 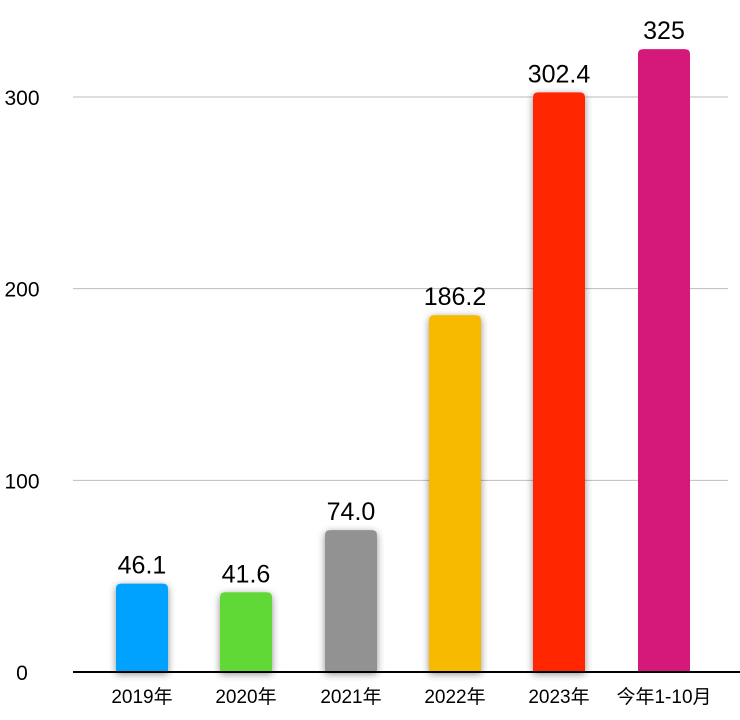 What do you see at coordinates (142, 566) in the screenshot?
I see `data-label: 46.1` at bounding box center [142, 566].